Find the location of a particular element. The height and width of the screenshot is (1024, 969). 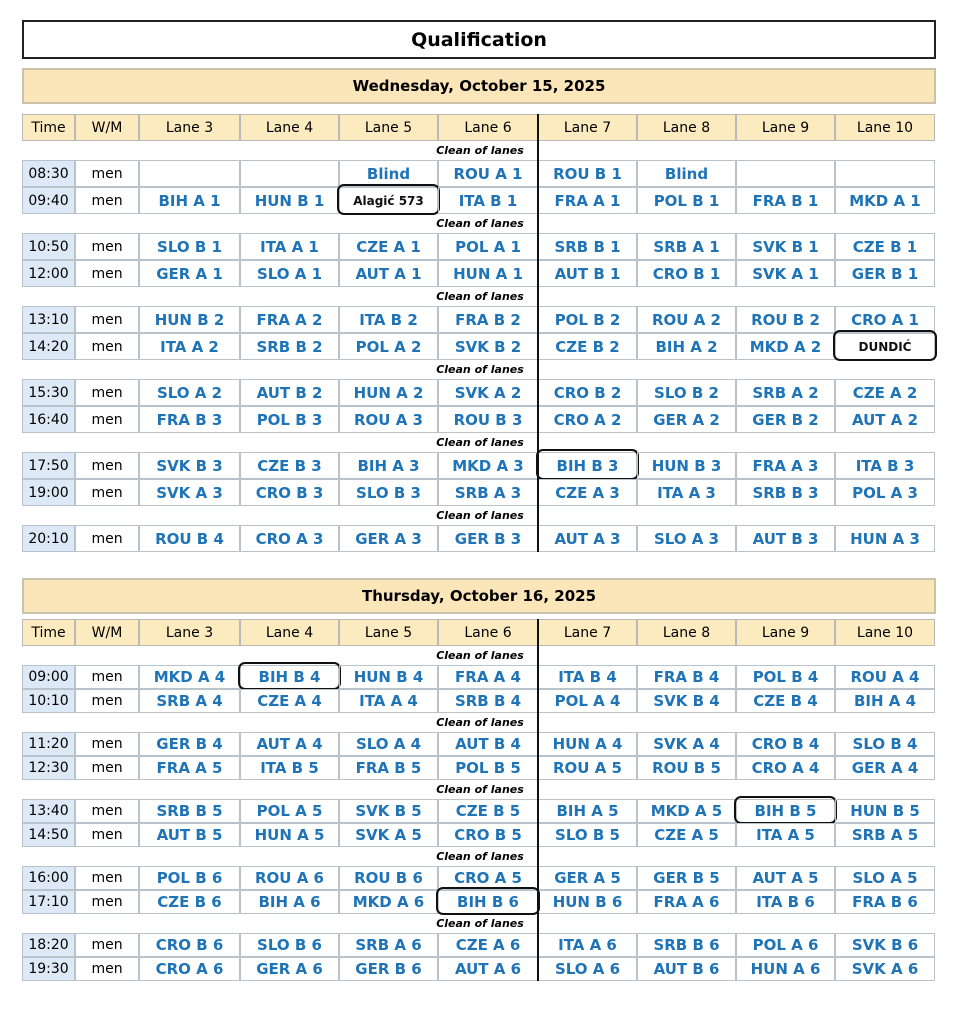

lane-cell: FRA B 3 is located at coordinates (189, 419).